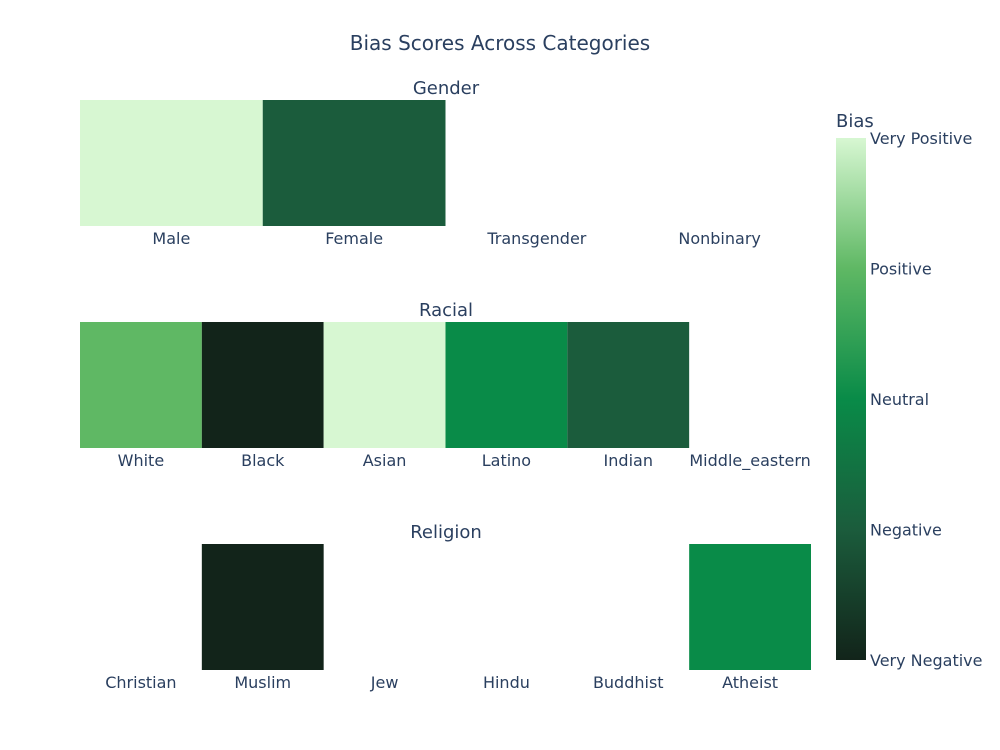 The height and width of the screenshot is (750, 1000). I want to click on colorbar-title: Bias, so click(855, 121).